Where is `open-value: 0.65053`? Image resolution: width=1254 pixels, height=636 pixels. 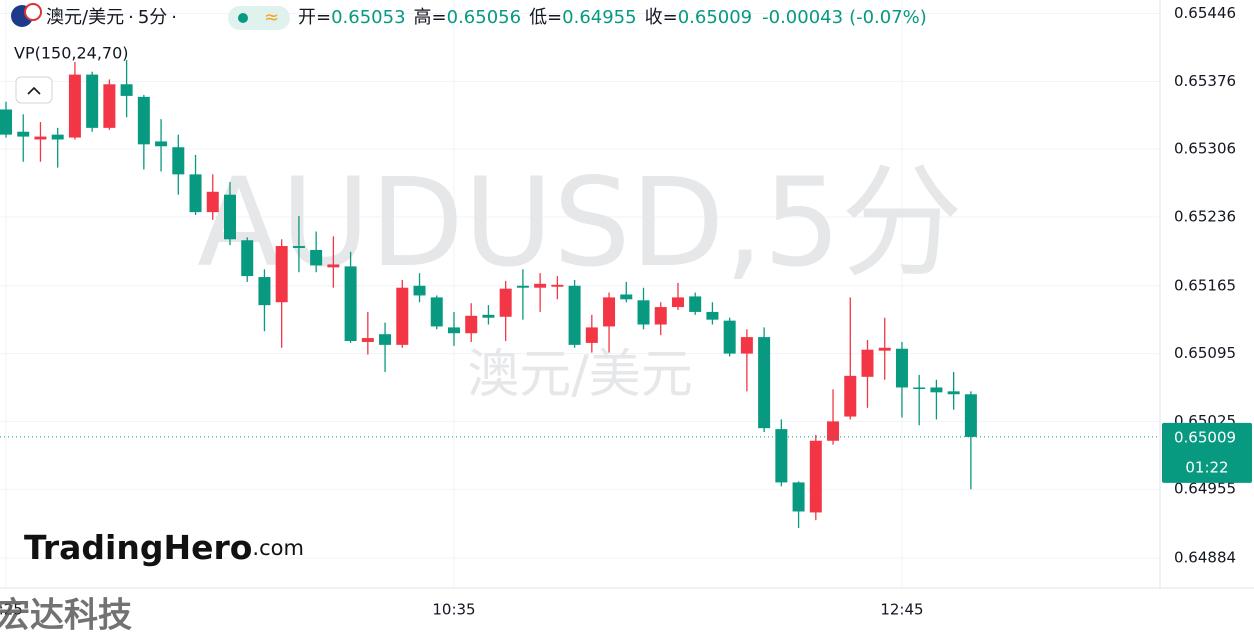 open-value: 0.65053 is located at coordinates (368, 17).